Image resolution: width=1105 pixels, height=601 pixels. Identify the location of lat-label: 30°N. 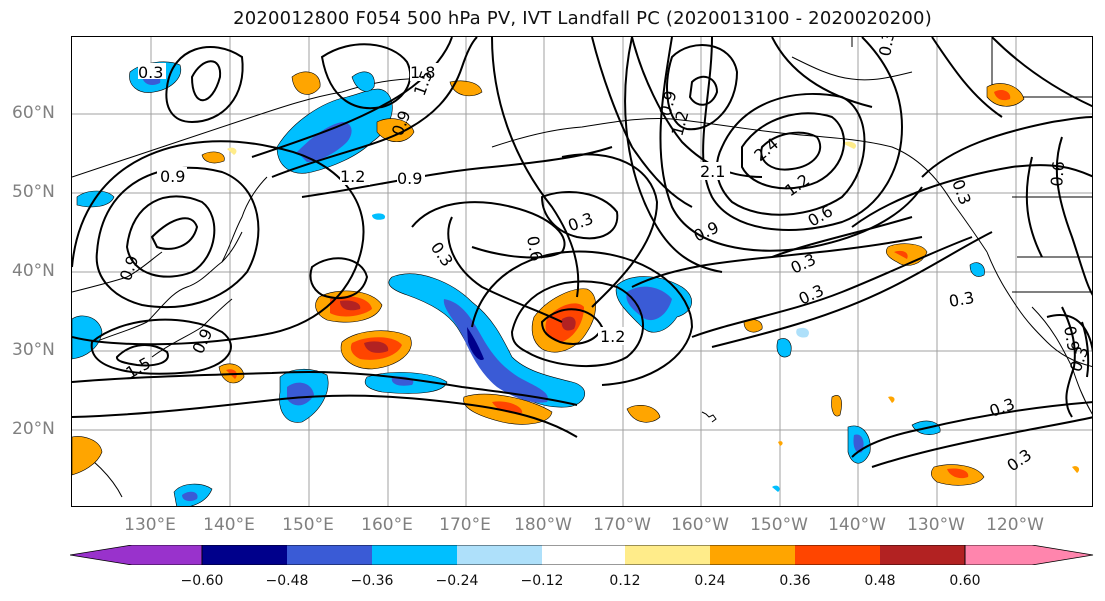
(33, 350).